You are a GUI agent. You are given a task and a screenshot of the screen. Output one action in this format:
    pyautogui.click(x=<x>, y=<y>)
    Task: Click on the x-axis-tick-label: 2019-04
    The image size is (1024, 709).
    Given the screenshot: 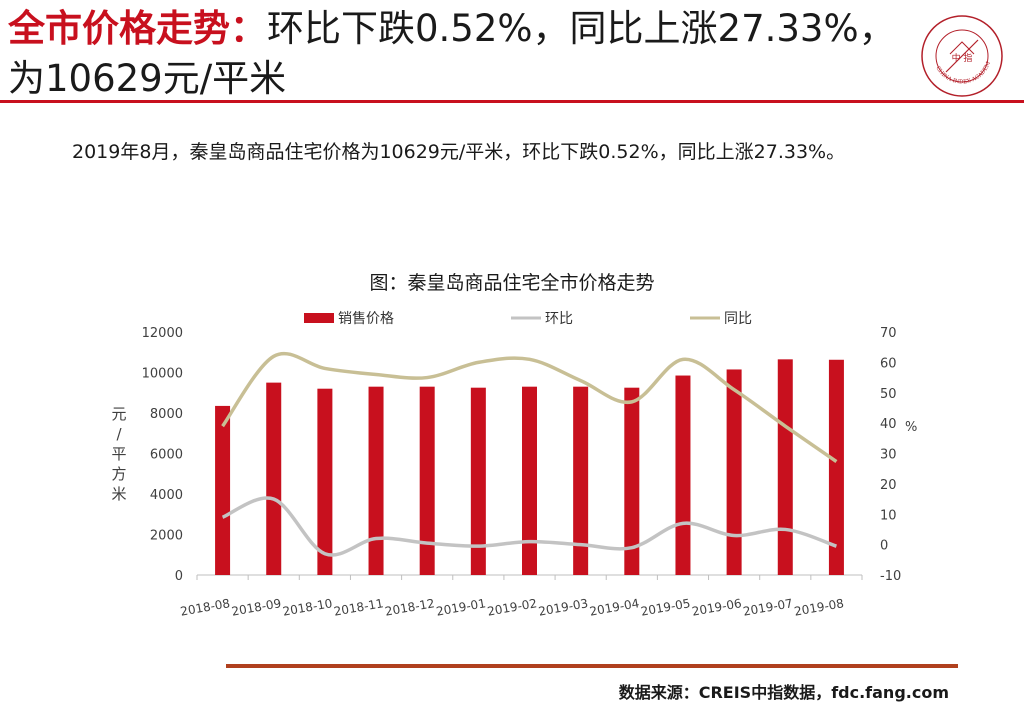 What is the action you would take?
    pyautogui.click(x=615, y=607)
    